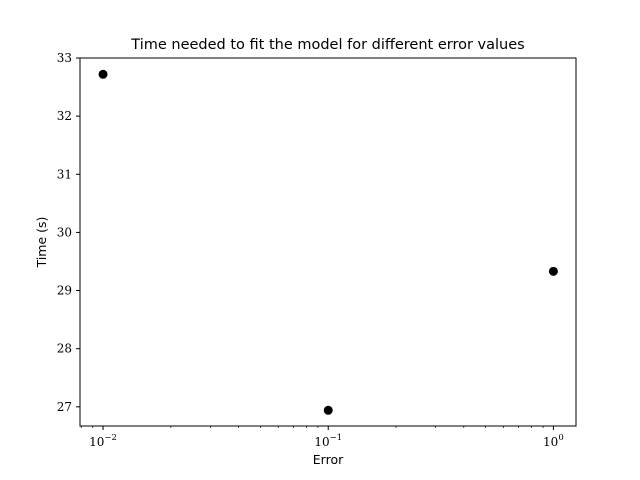 The height and width of the screenshot is (480, 640). I want to click on y-axis-label: Time (s), so click(41, 243).